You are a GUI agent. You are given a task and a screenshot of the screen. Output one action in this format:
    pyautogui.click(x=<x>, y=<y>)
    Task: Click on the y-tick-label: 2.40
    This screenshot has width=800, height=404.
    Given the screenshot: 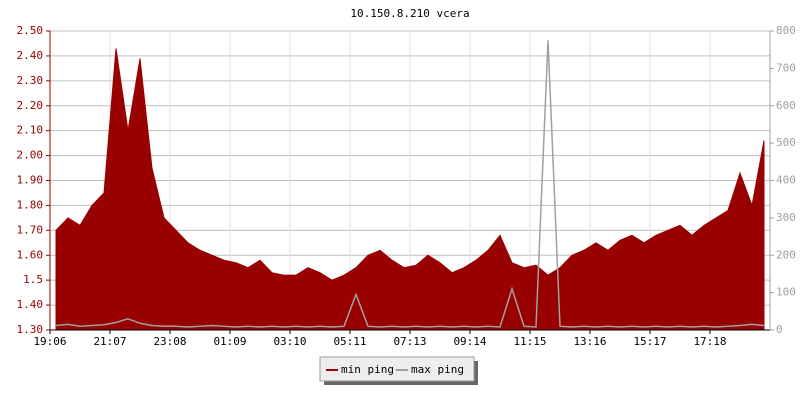 What is the action you would take?
    pyautogui.click(x=30, y=55)
    